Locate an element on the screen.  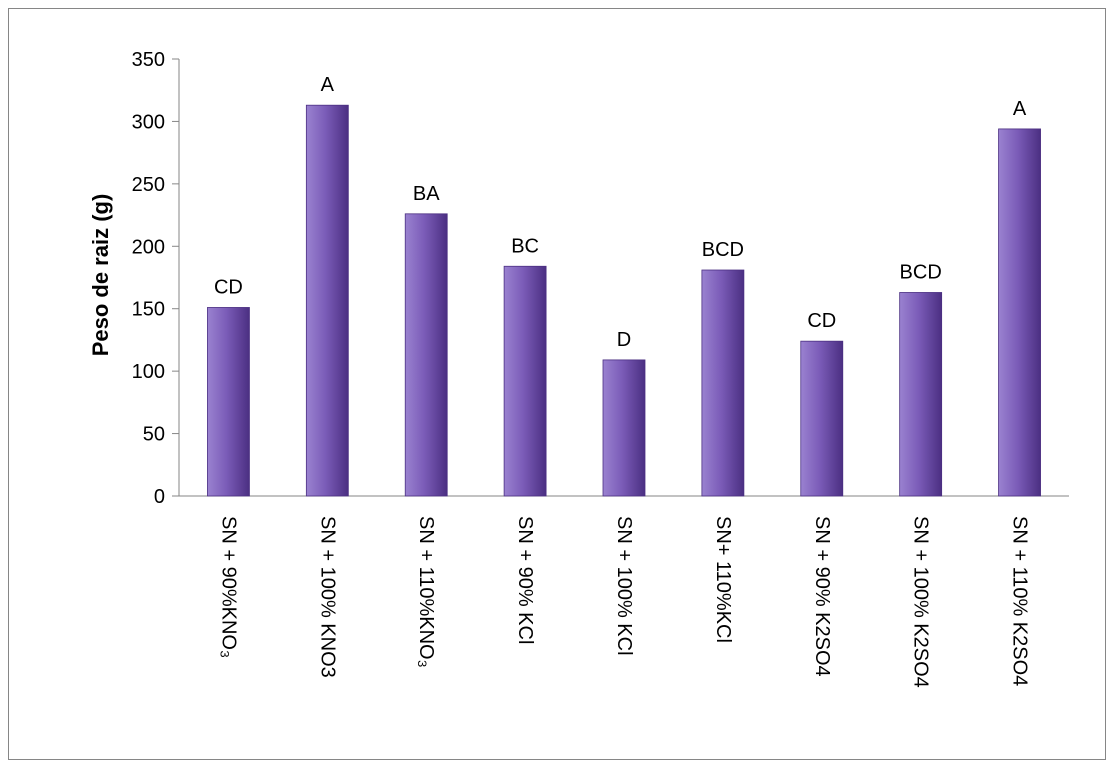
x-category-label: SN+ 110%KCl is located at coordinates (723, 579).